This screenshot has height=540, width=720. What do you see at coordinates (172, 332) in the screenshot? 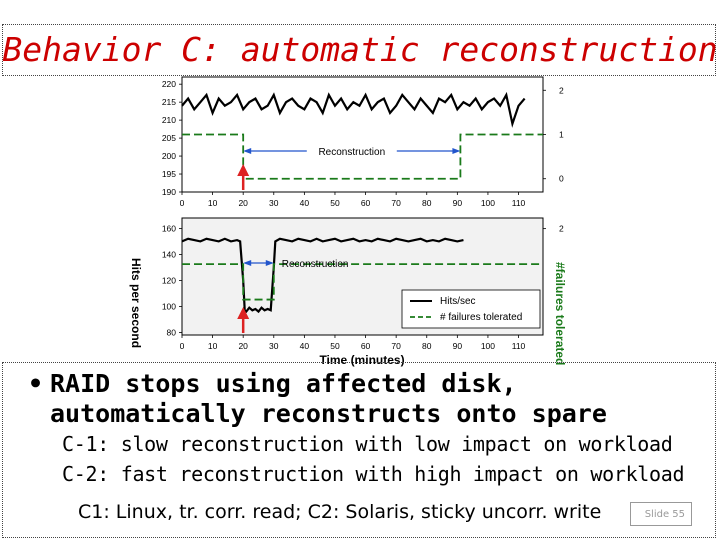
I see `y-tick-label: 80` at bounding box center [172, 332].